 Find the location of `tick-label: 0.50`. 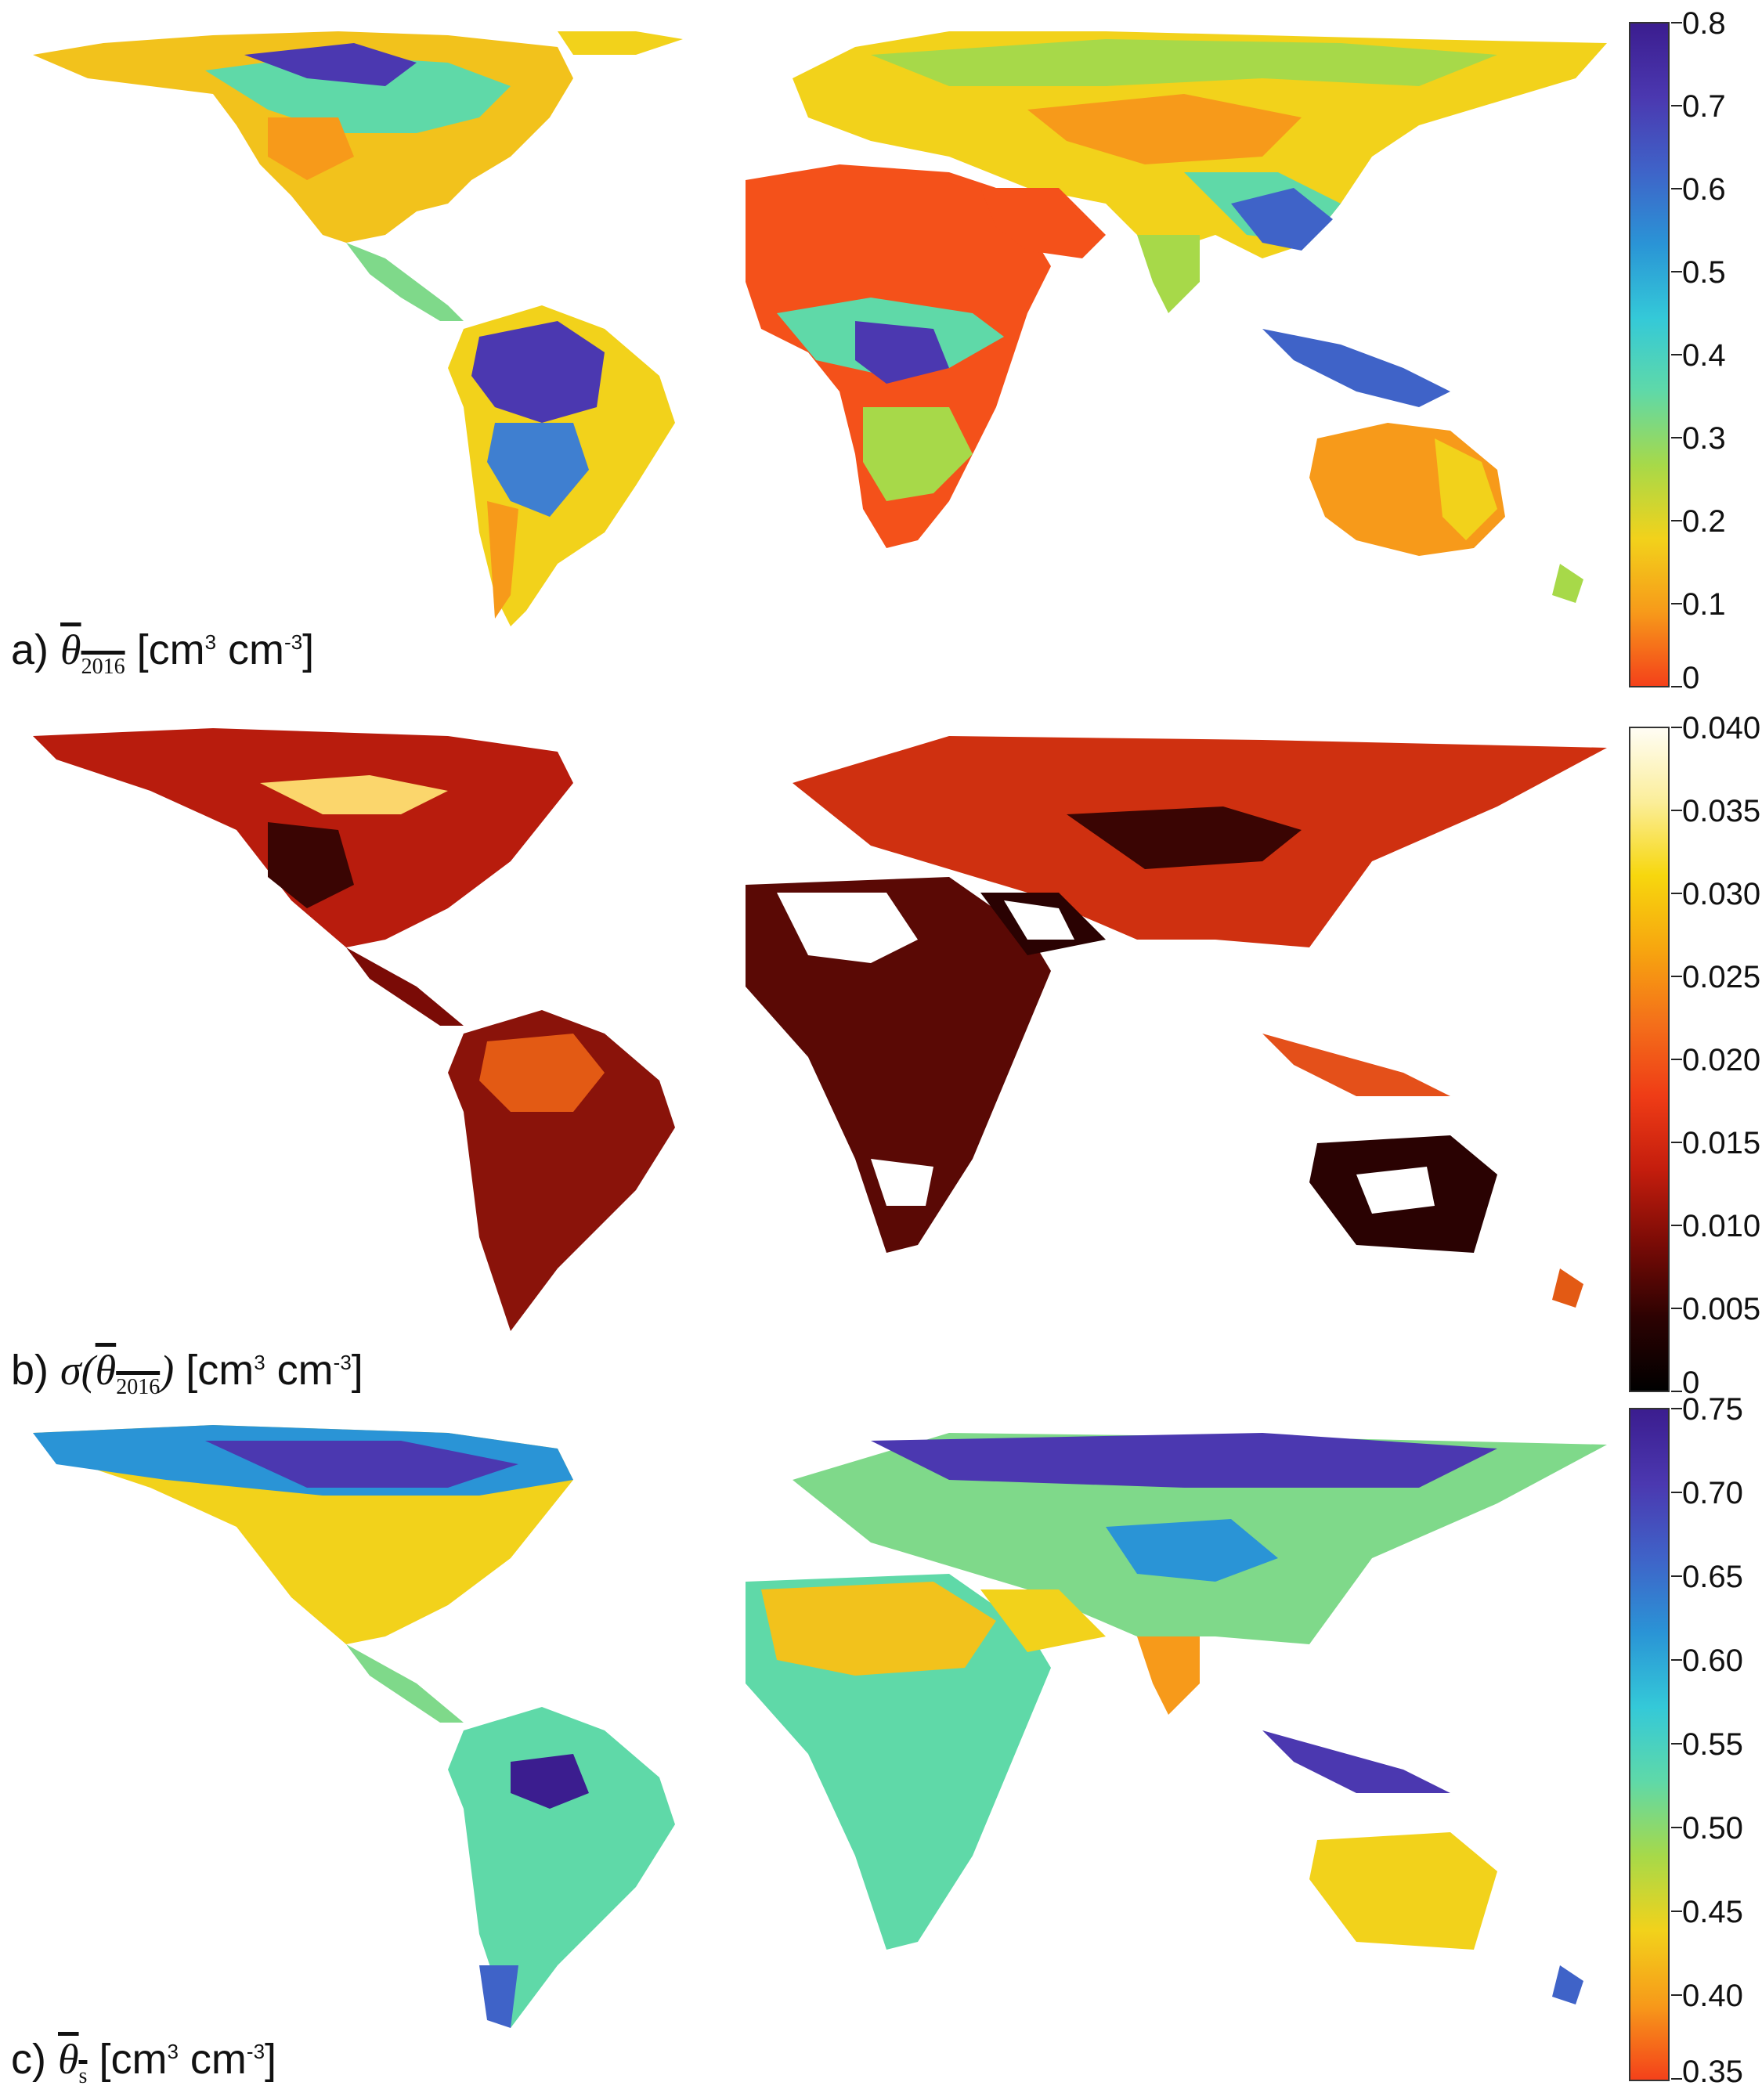

tick-label: 0.50 is located at coordinates (1712, 1829).